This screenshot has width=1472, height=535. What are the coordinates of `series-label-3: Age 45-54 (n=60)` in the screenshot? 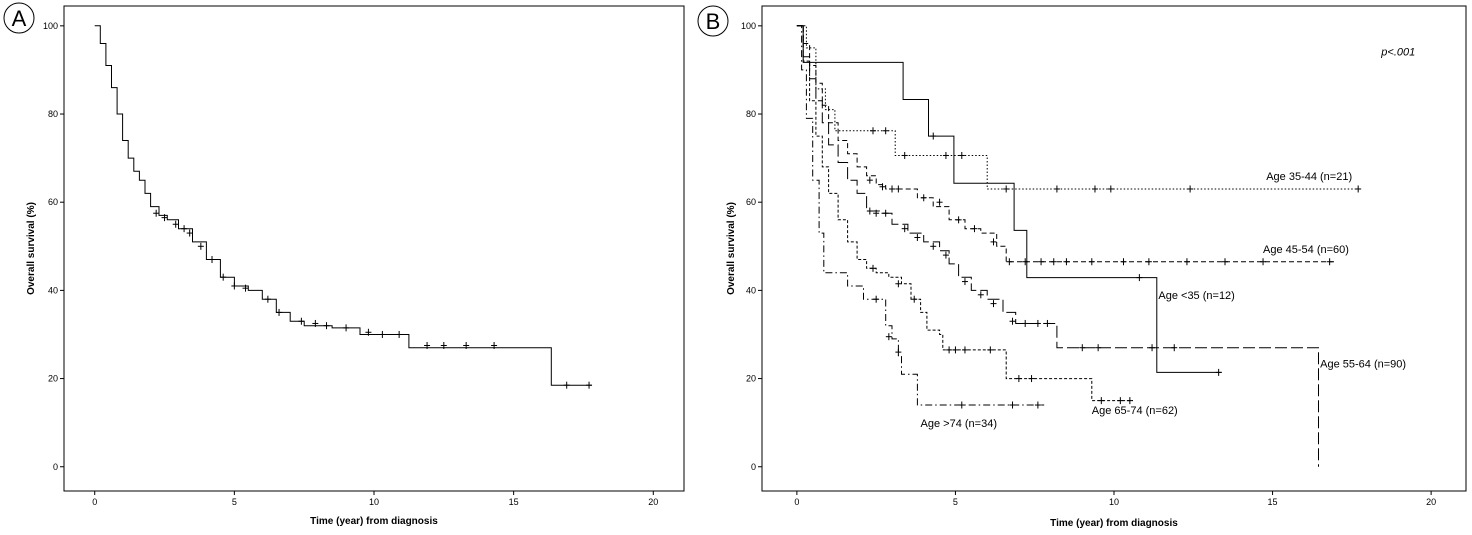 It's located at (1306, 250).